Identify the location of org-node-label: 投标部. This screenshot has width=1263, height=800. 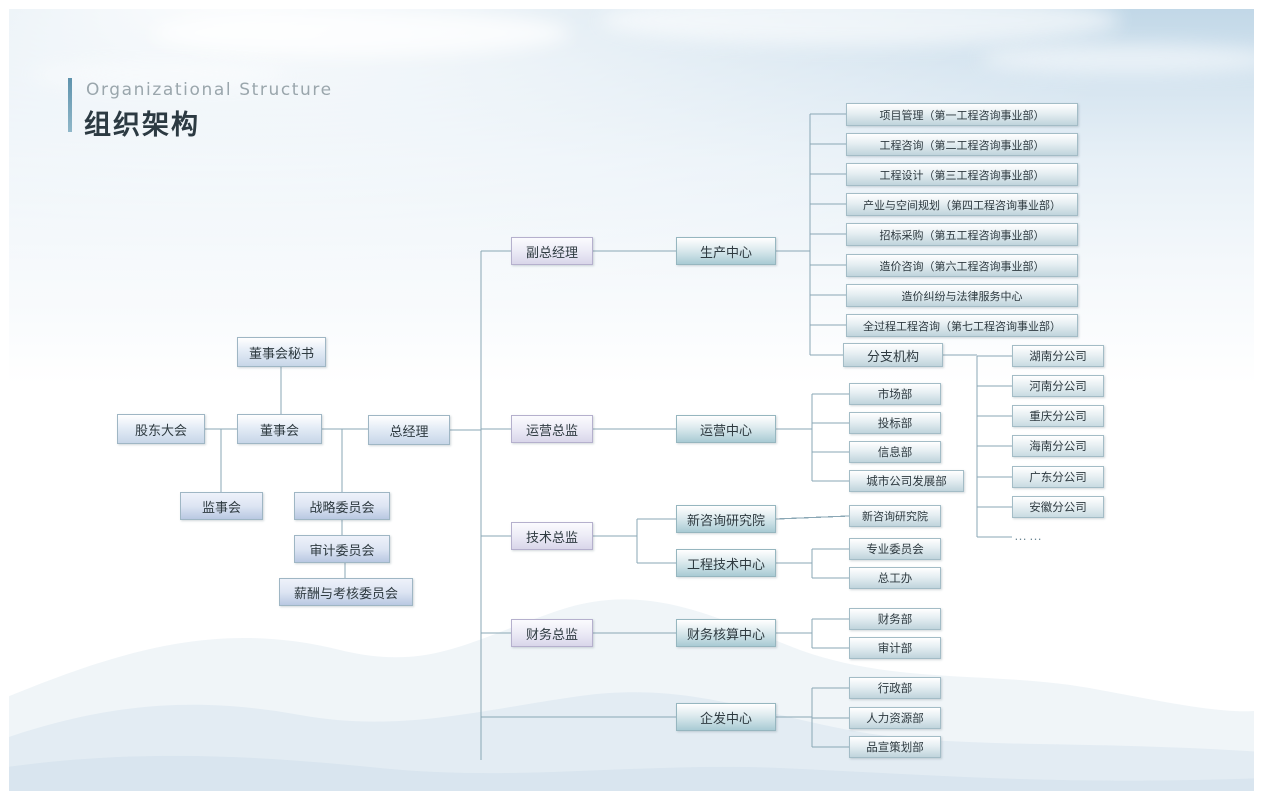
(895, 424).